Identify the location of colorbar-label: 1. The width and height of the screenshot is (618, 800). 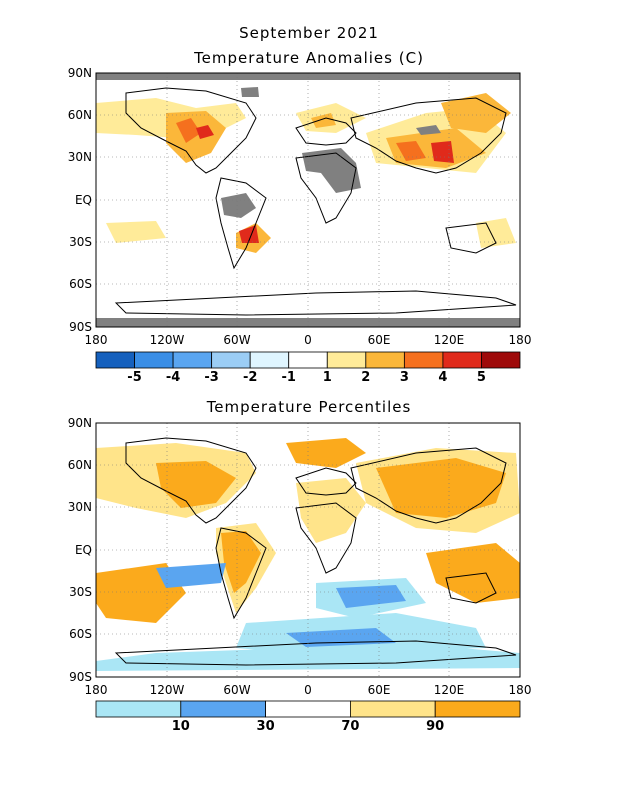
(327, 377).